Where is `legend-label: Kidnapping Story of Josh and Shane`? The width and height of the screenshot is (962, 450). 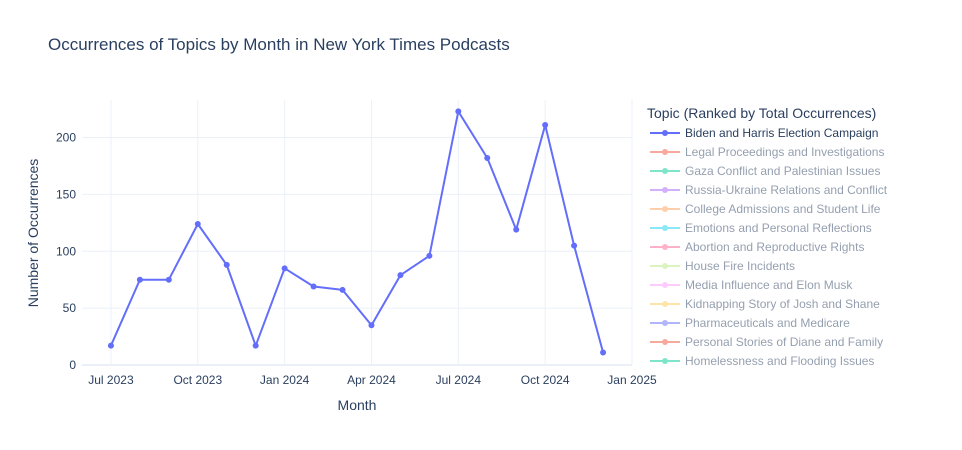 legend-label: Kidnapping Story of Josh and Shane is located at coordinates (782, 304).